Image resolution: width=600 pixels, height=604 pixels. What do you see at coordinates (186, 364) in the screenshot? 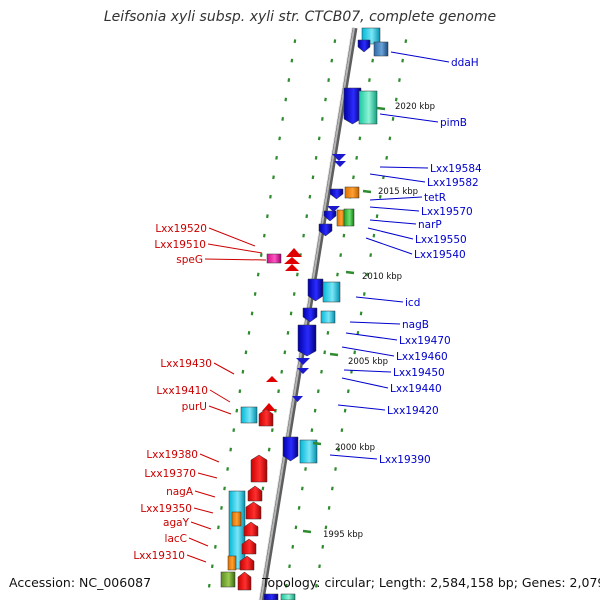
I see `reverse-gene-label: Lxx19430` at bounding box center [186, 364].